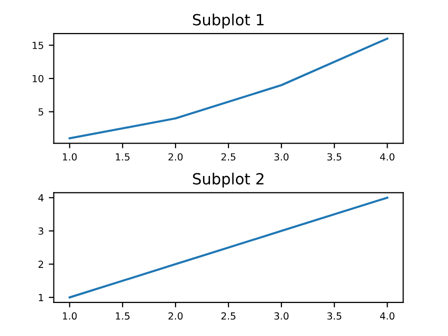 The image size is (448, 336). What do you see at coordinates (41, 231) in the screenshot?
I see `y-tick-label: 3` at bounding box center [41, 231].